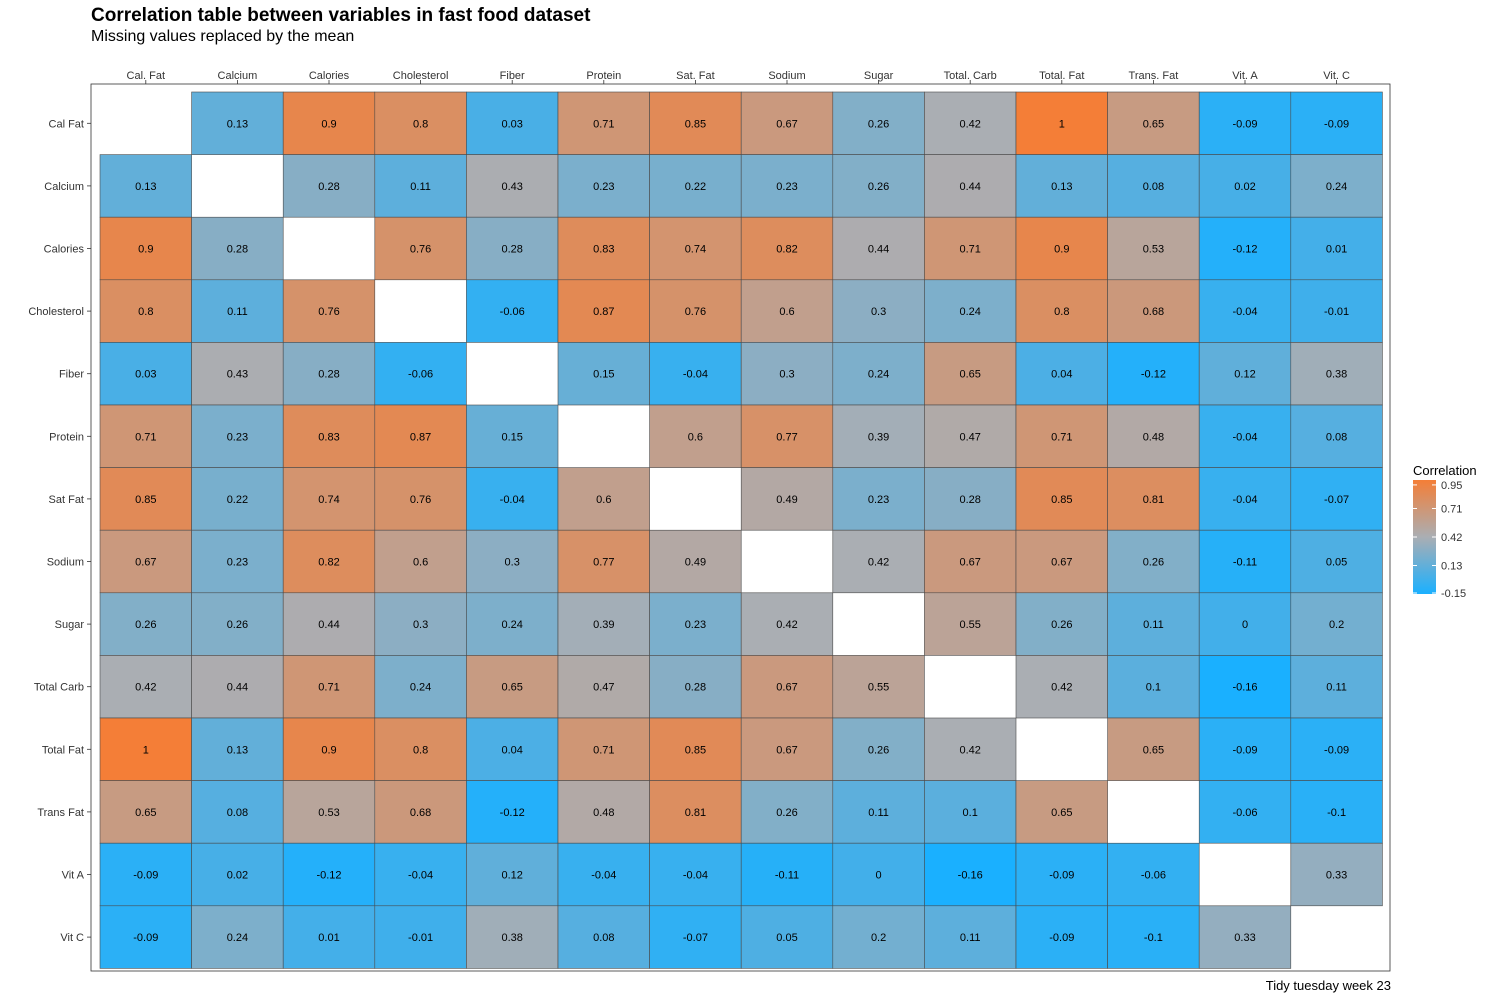  I want to click on legend-tick-label: 0.13, so click(1451, 567).